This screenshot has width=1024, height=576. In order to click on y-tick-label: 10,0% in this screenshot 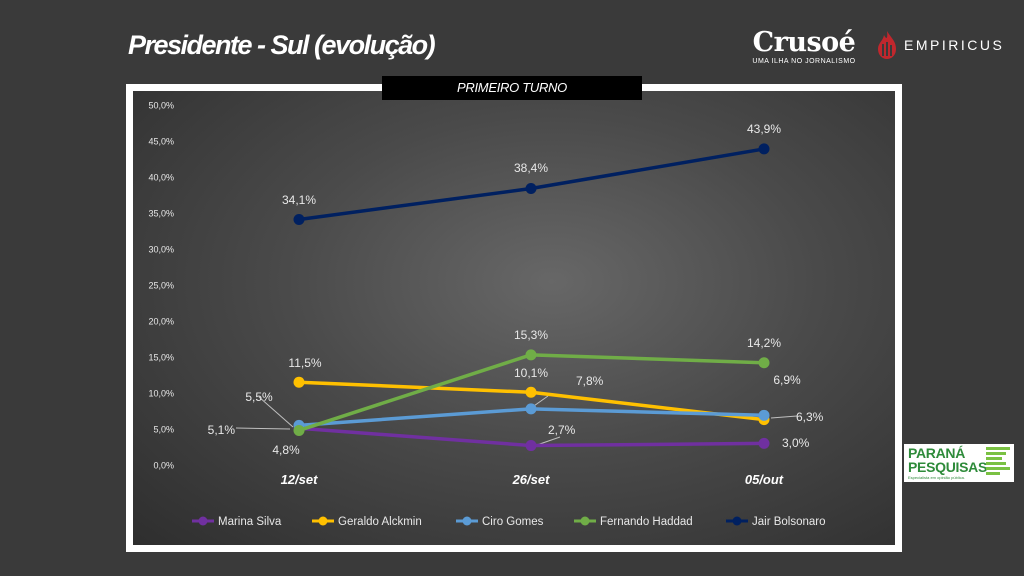, I will do `click(161, 394)`.